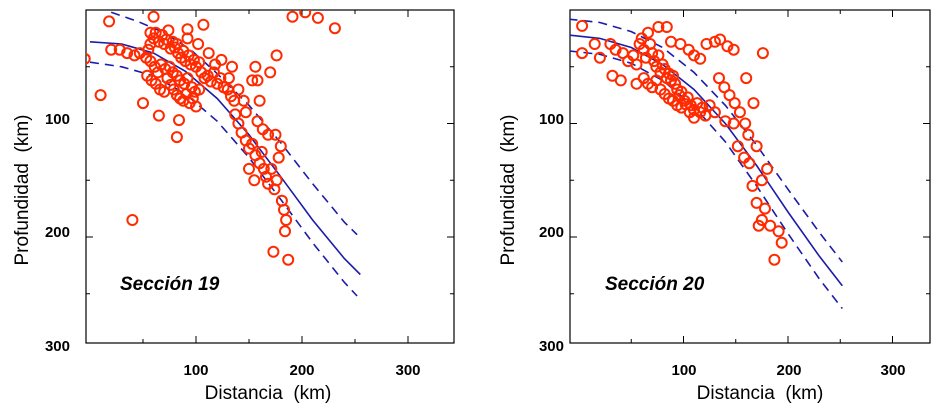 The height and width of the screenshot is (409, 932). Describe the element at coordinates (170, 284) in the screenshot. I see `section-label: Sección 19` at that location.